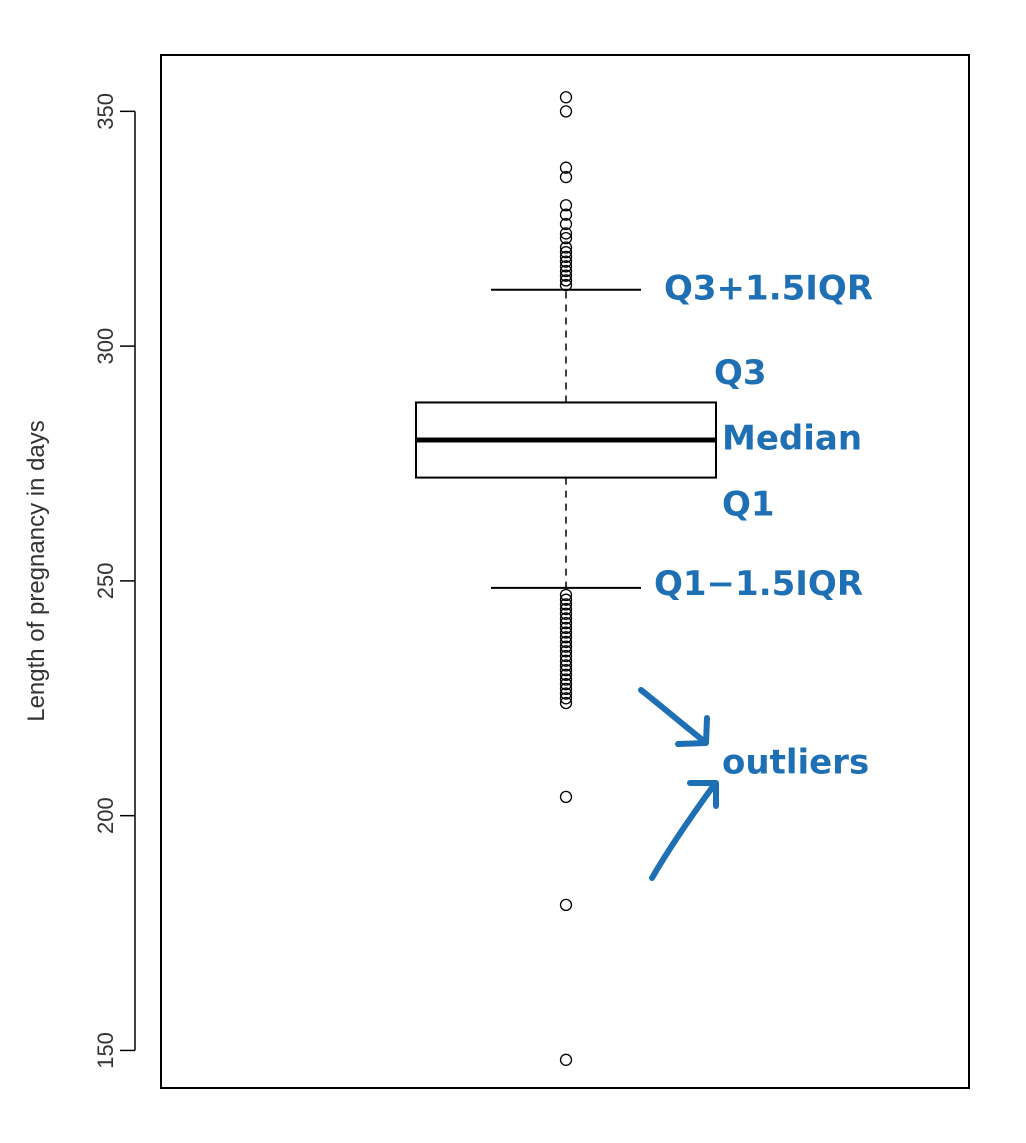  I want to click on y-tick-label: 350, so click(105, 111).